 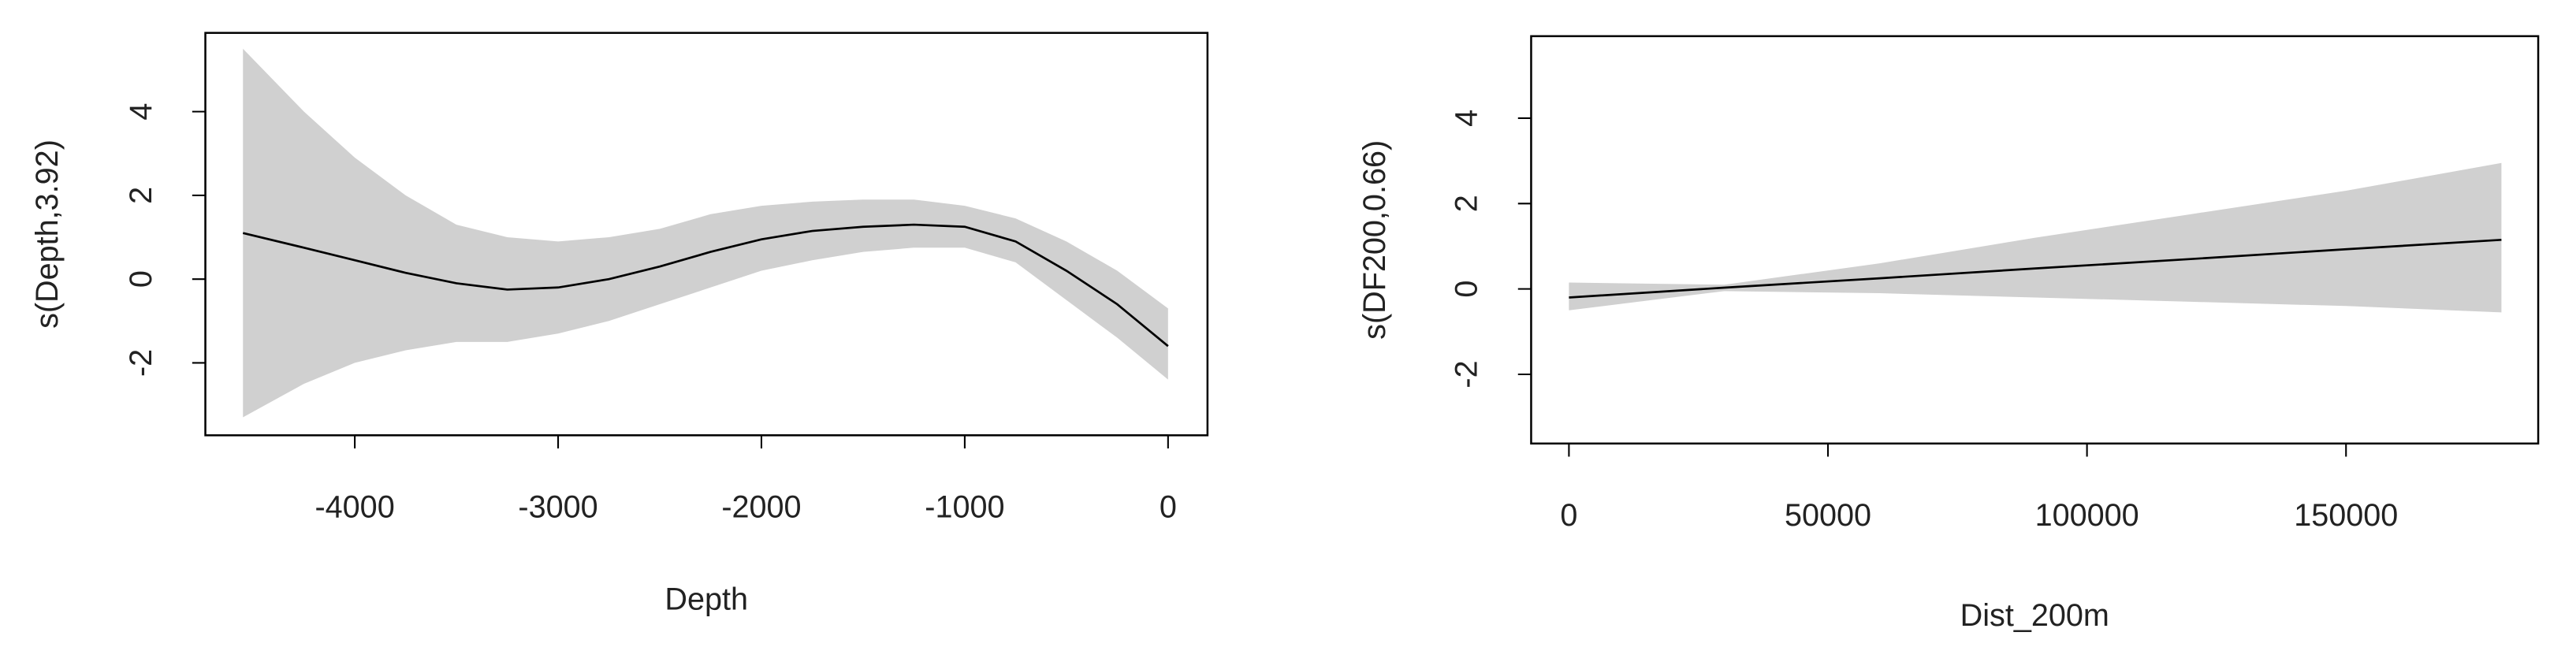 I want to click on y-axis-label: s(Depth,3.92), so click(x=47, y=234).